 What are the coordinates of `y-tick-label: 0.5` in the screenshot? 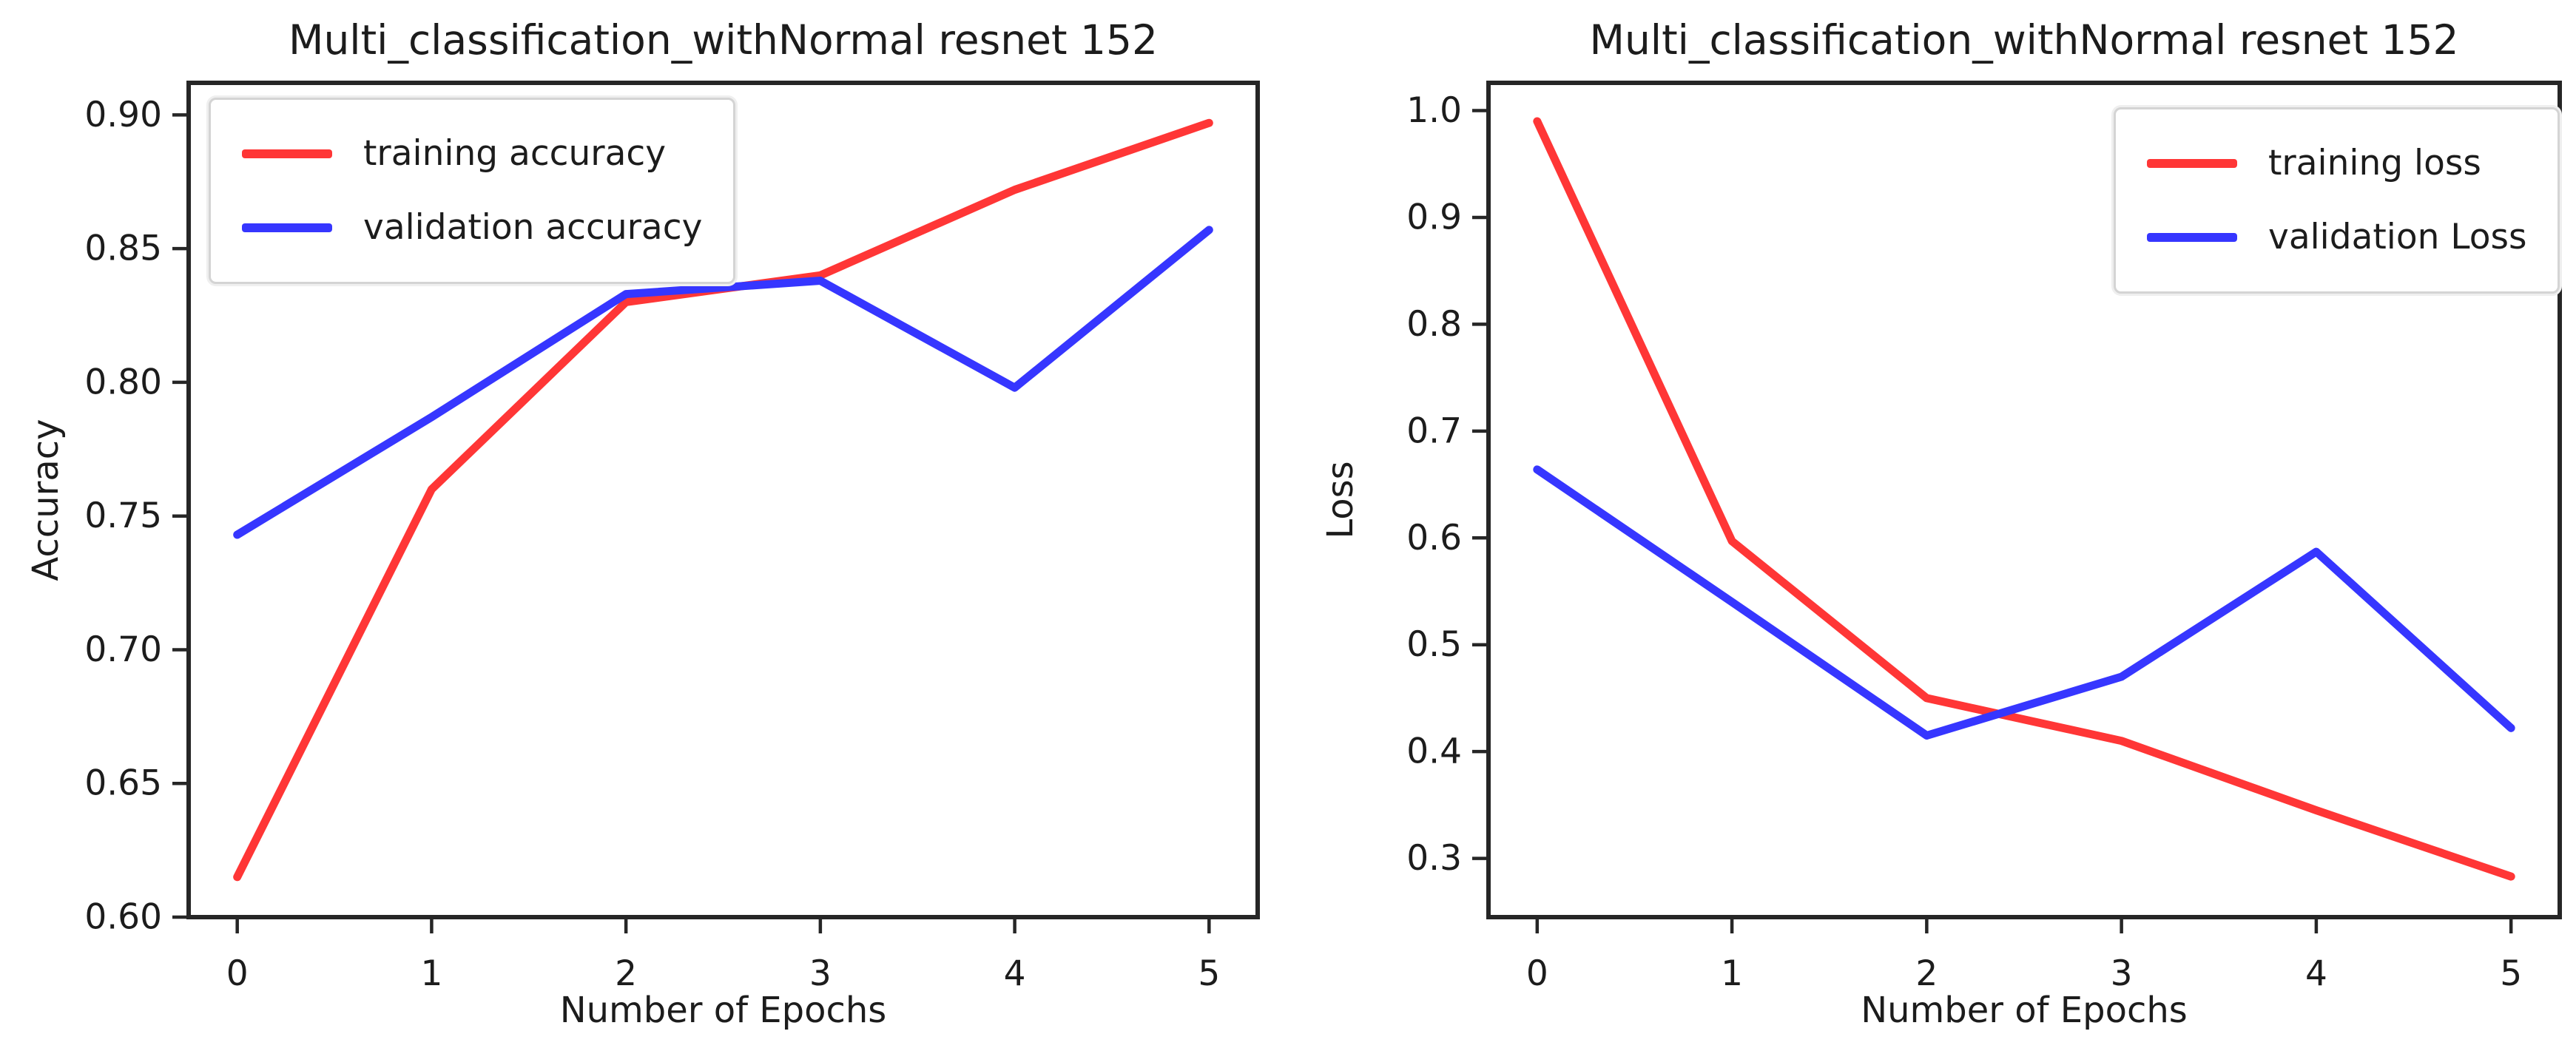 It's located at (1434, 645).